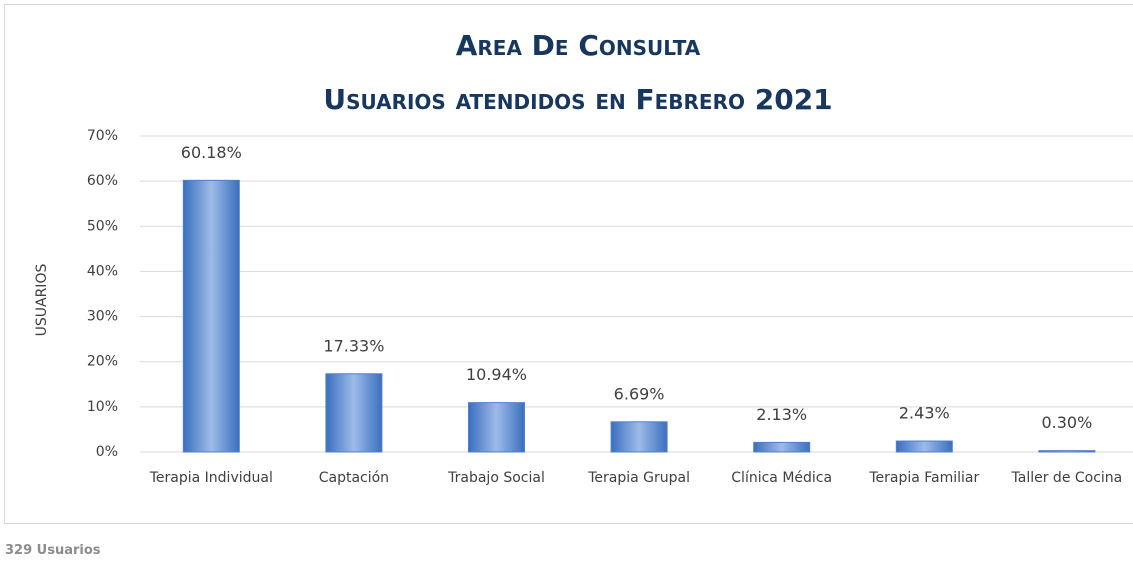  Describe the element at coordinates (102, 271) in the screenshot. I see `y-tick-label: 40%` at that location.